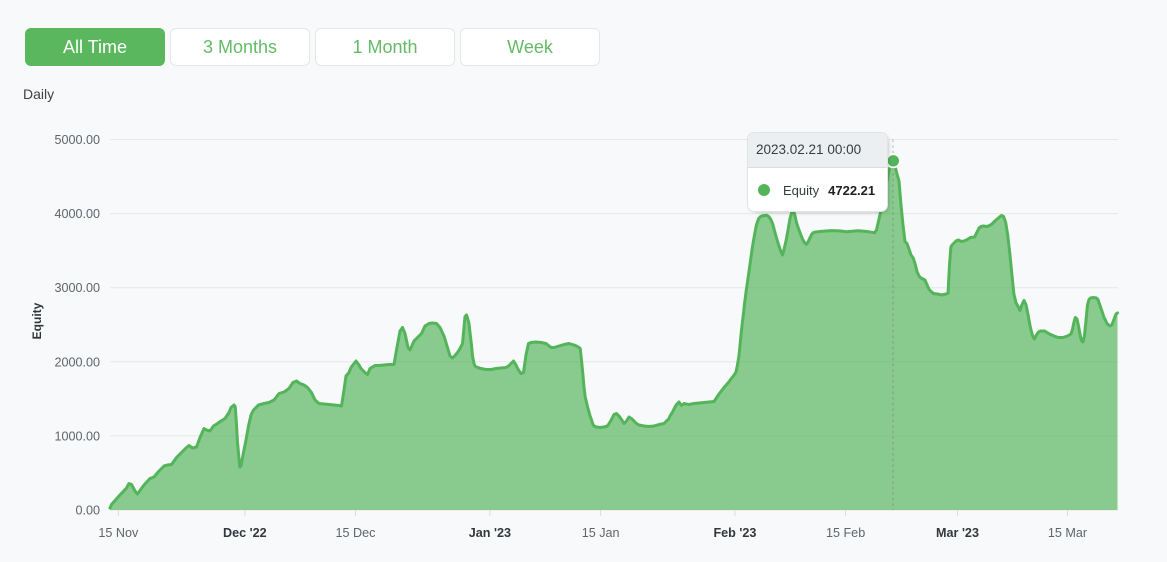 The height and width of the screenshot is (562, 1167). Describe the element at coordinates (845, 533) in the screenshot. I see `svg-text: 15 Feb` at that location.